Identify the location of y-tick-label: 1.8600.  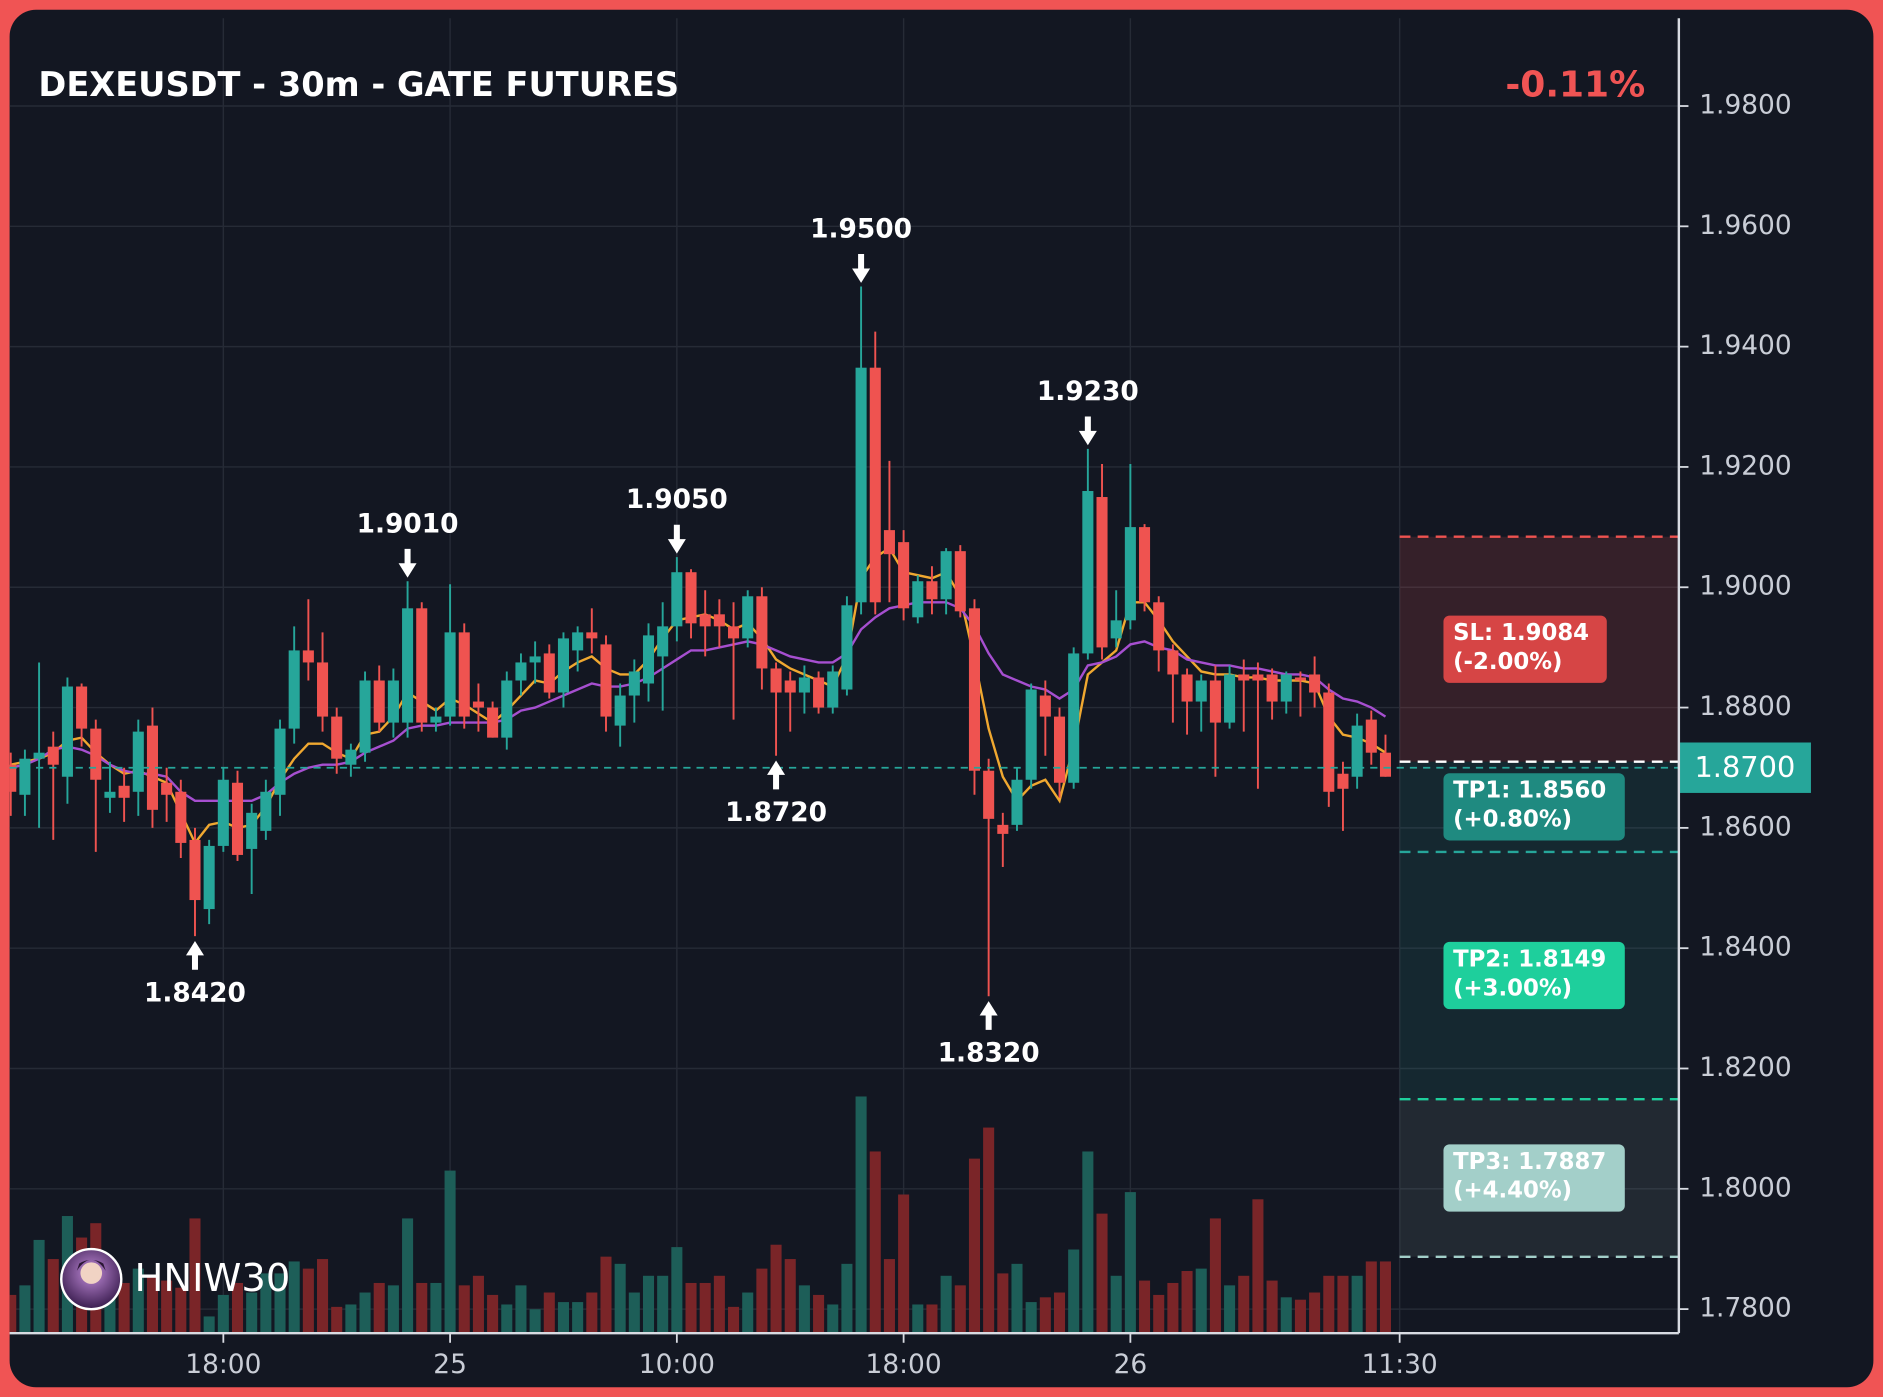
(1745, 826).